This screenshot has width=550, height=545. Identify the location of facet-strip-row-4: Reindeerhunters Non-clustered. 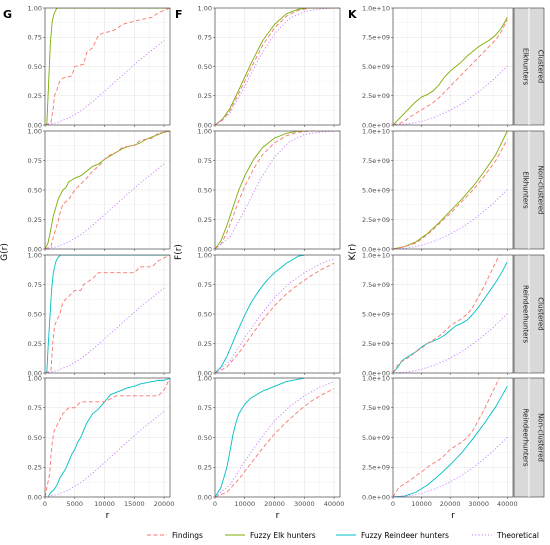
(529, 437).